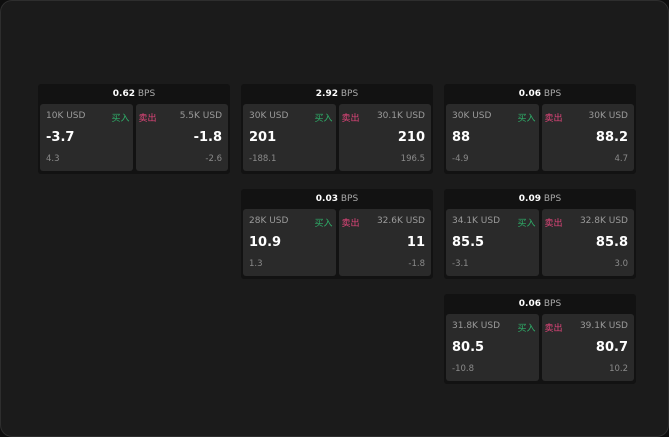  Describe the element at coordinates (603, 221) in the screenshot. I see `sell-size: 32.8K USD` at that location.